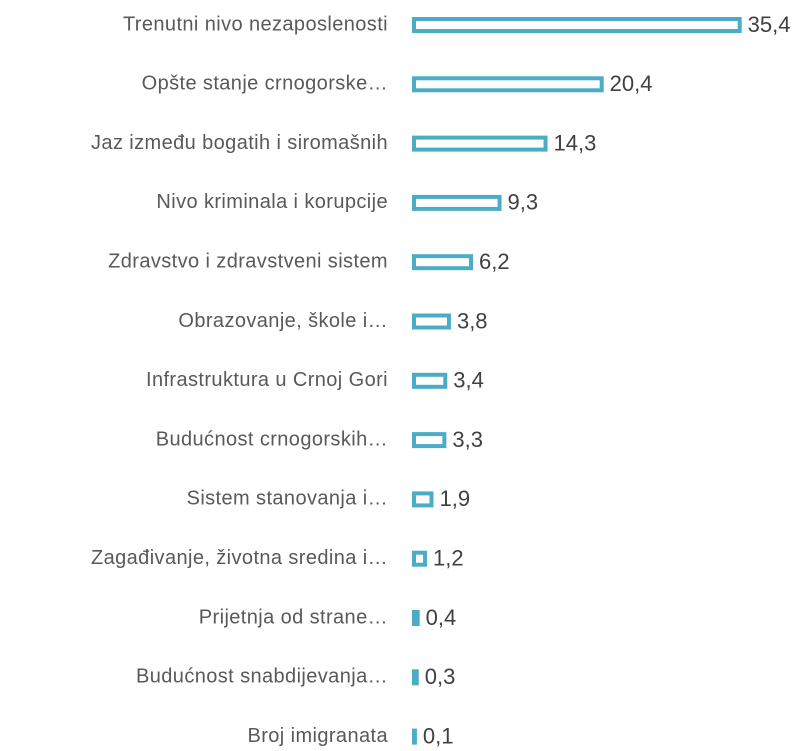 This screenshot has width=805, height=751. Describe the element at coordinates (468, 380) in the screenshot. I see `value-label: 3,4` at that location.